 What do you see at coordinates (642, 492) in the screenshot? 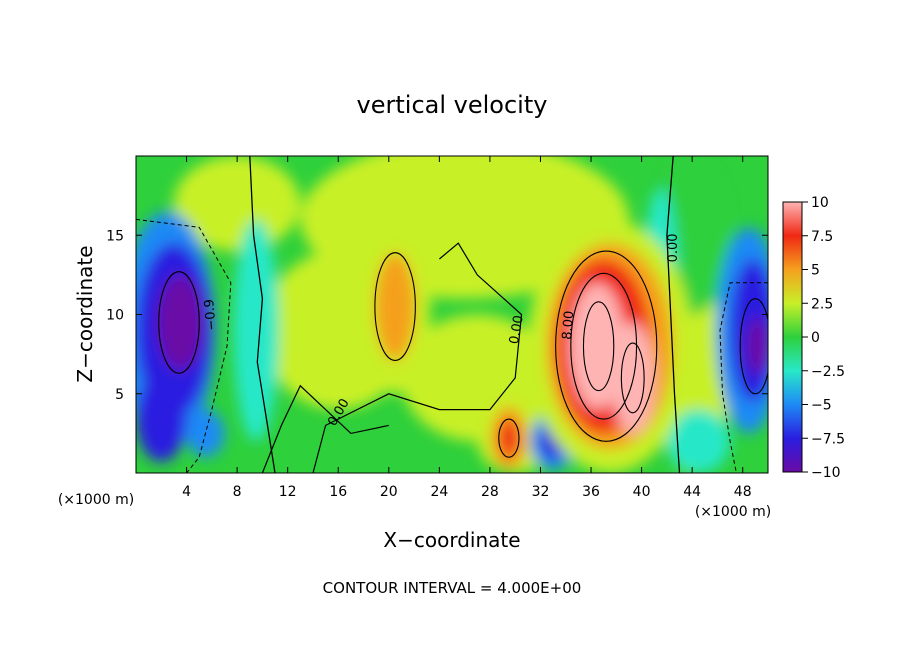
I see `x-tick-label: 40` at bounding box center [642, 492].